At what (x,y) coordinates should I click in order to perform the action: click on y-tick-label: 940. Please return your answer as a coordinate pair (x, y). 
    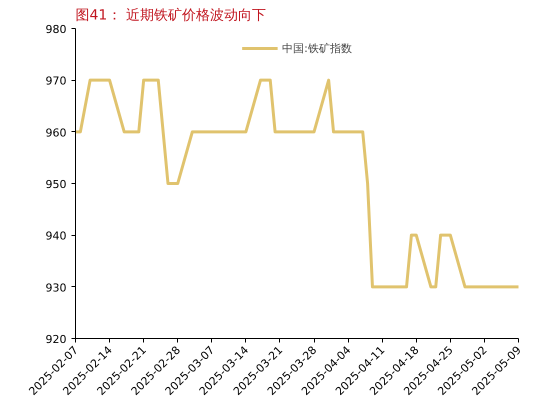
    Looking at the image, I should click on (56, 236).